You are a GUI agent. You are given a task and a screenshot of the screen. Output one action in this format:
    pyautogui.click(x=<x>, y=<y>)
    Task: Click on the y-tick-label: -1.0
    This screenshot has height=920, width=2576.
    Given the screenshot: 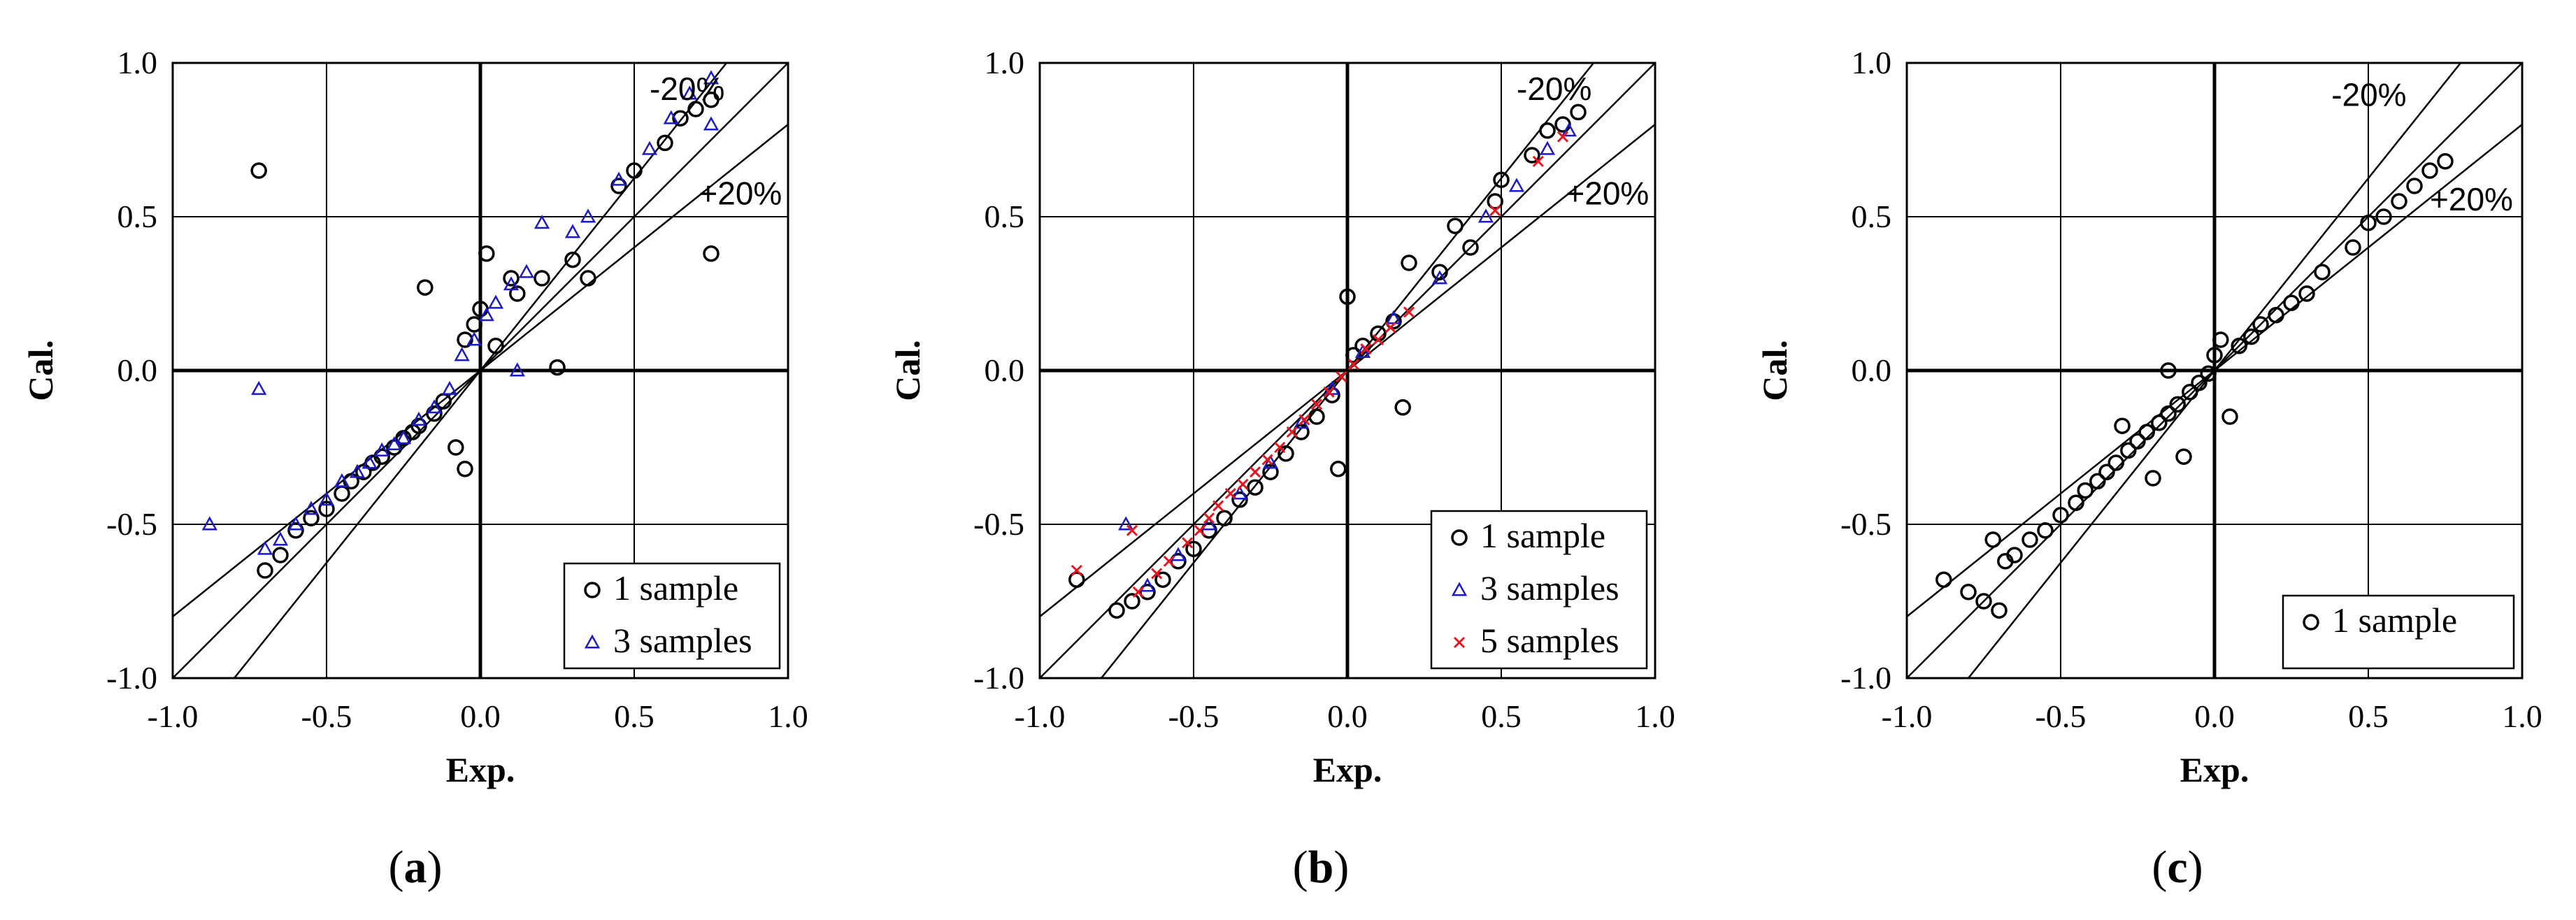 What is the action you would take?
    pyautogui.click(x=1865, y=678)
    